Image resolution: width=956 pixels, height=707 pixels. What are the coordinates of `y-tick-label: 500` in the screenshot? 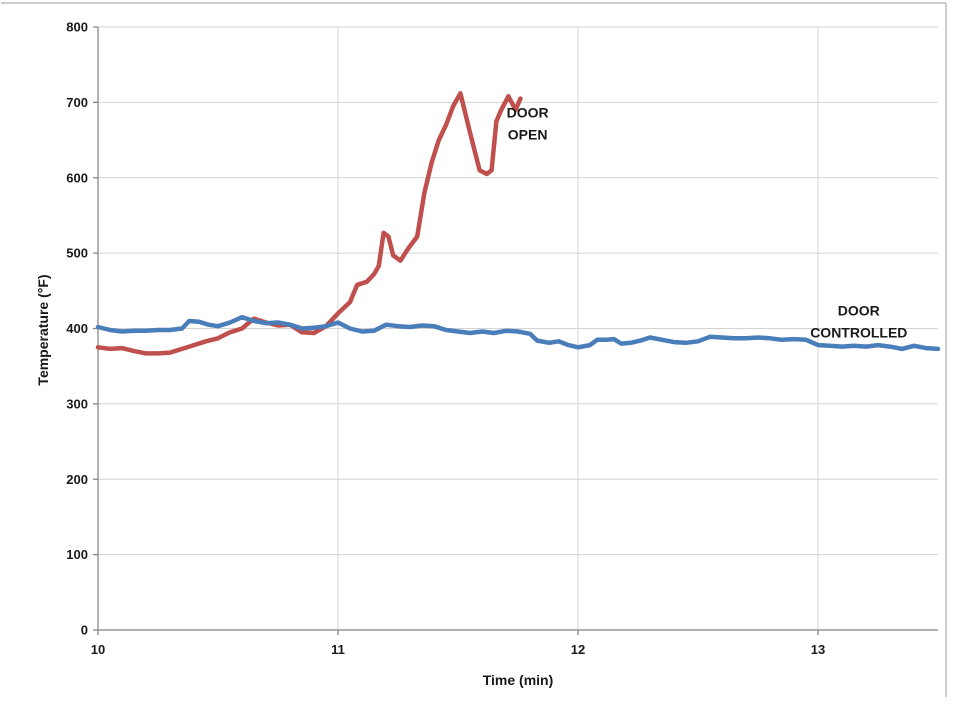 It's located at (77, 253).